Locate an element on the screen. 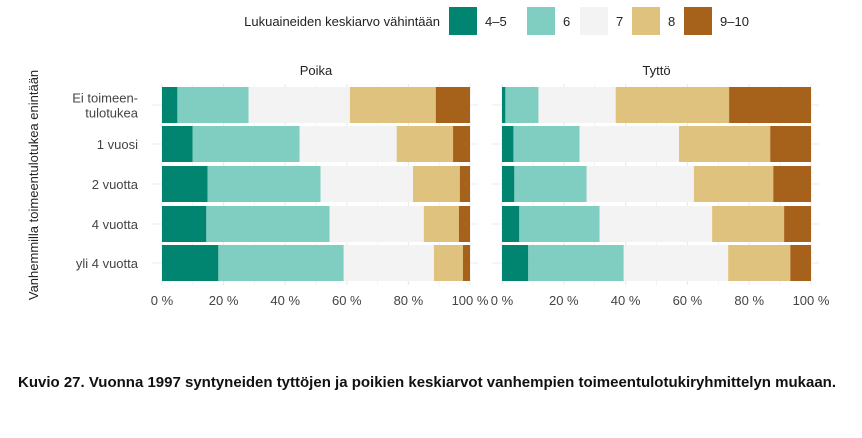 The height and width of the screenshot is (438, 862). category-label: 2 vuotta is located at coordinates (115, 184).